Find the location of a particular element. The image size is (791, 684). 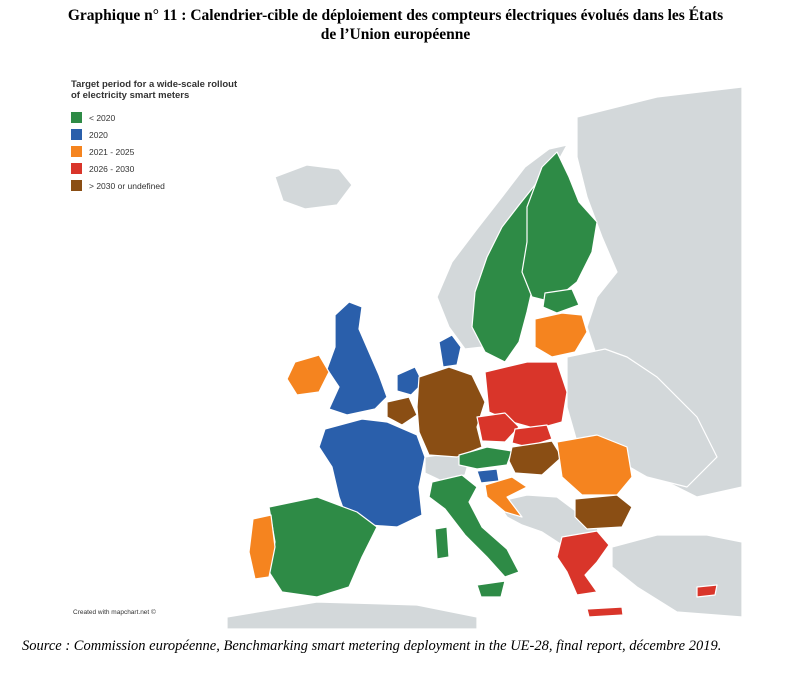

united-kingdom-region is located at coordinates (357, 358).